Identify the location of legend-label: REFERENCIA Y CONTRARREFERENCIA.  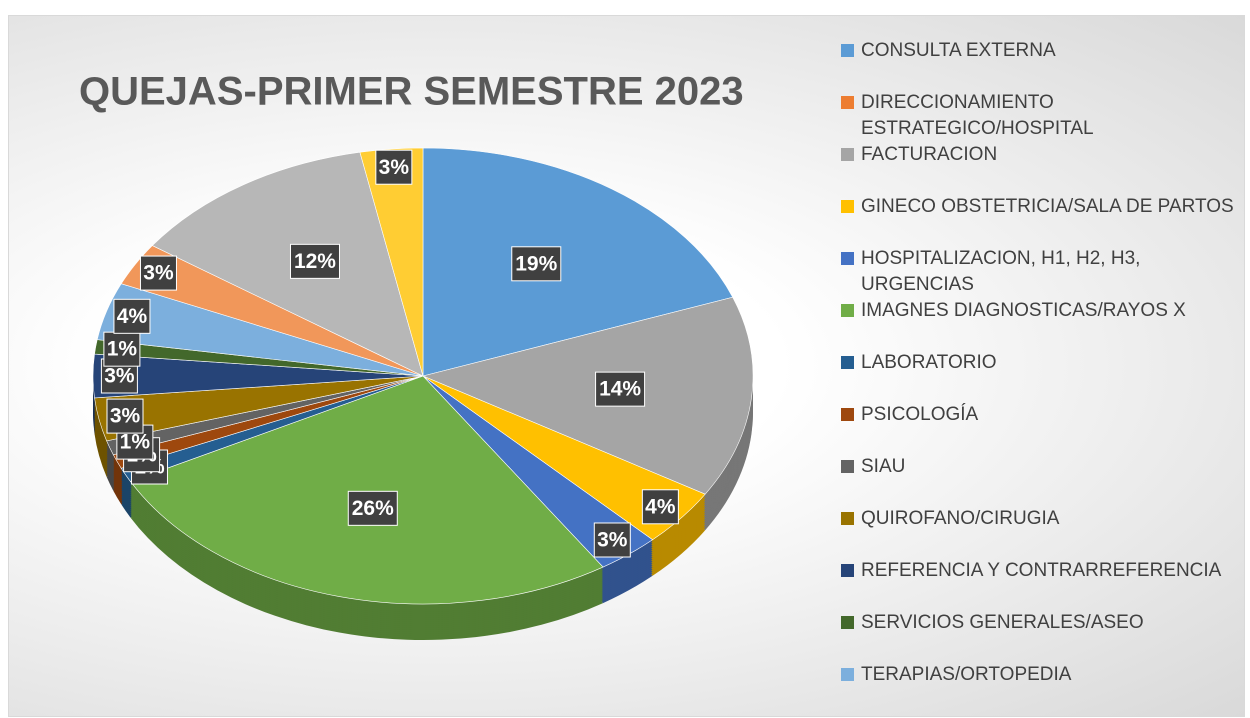
(1041, 570).